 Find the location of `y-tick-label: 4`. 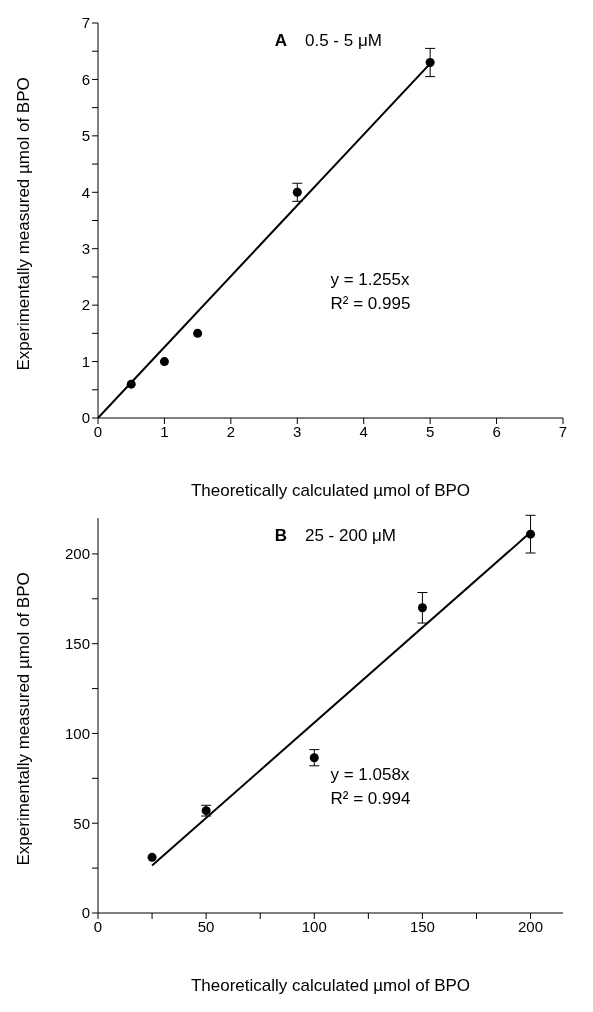

y-tick-label: 4 is located at coordinates (85, 192).